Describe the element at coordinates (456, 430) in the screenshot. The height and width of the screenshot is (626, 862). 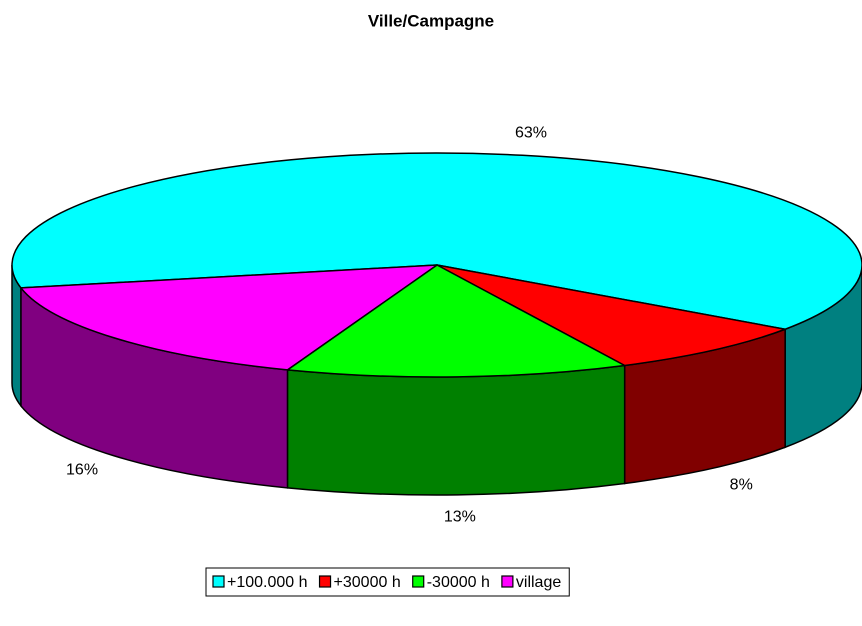
I see `slice-side` at that location.